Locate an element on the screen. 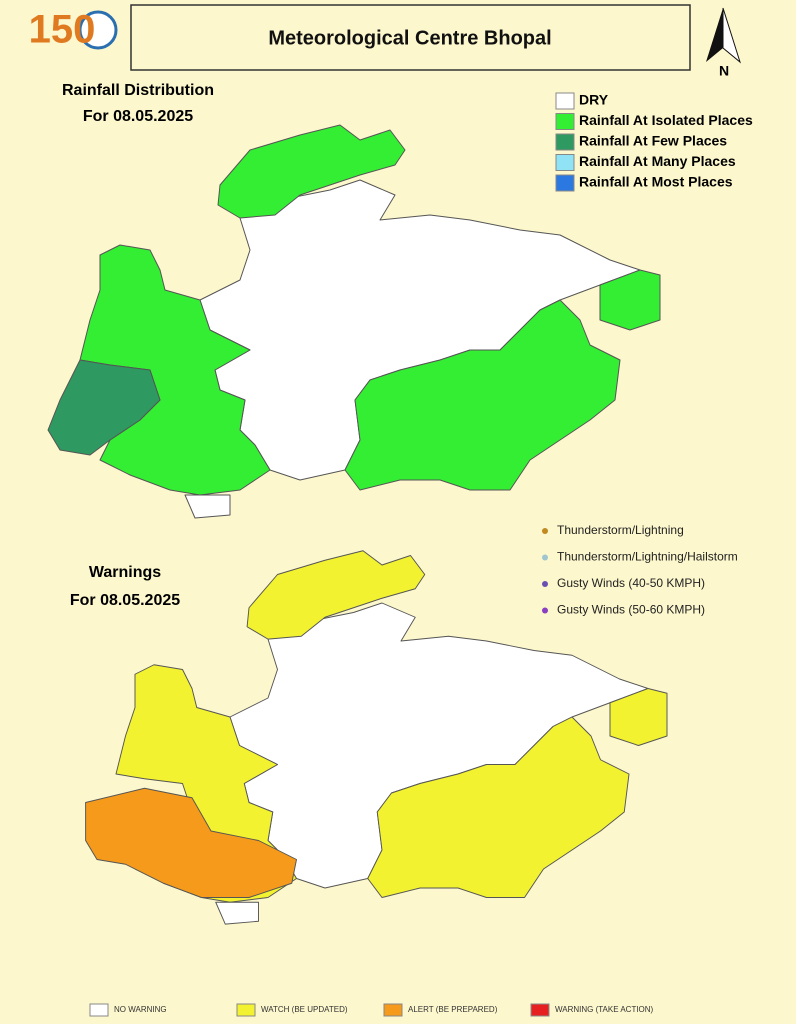 Image resolution: width=796 pixels, height=1024 pixels. header-title: Meteorological Centre Bhopal is located at coordinates (409, 38).